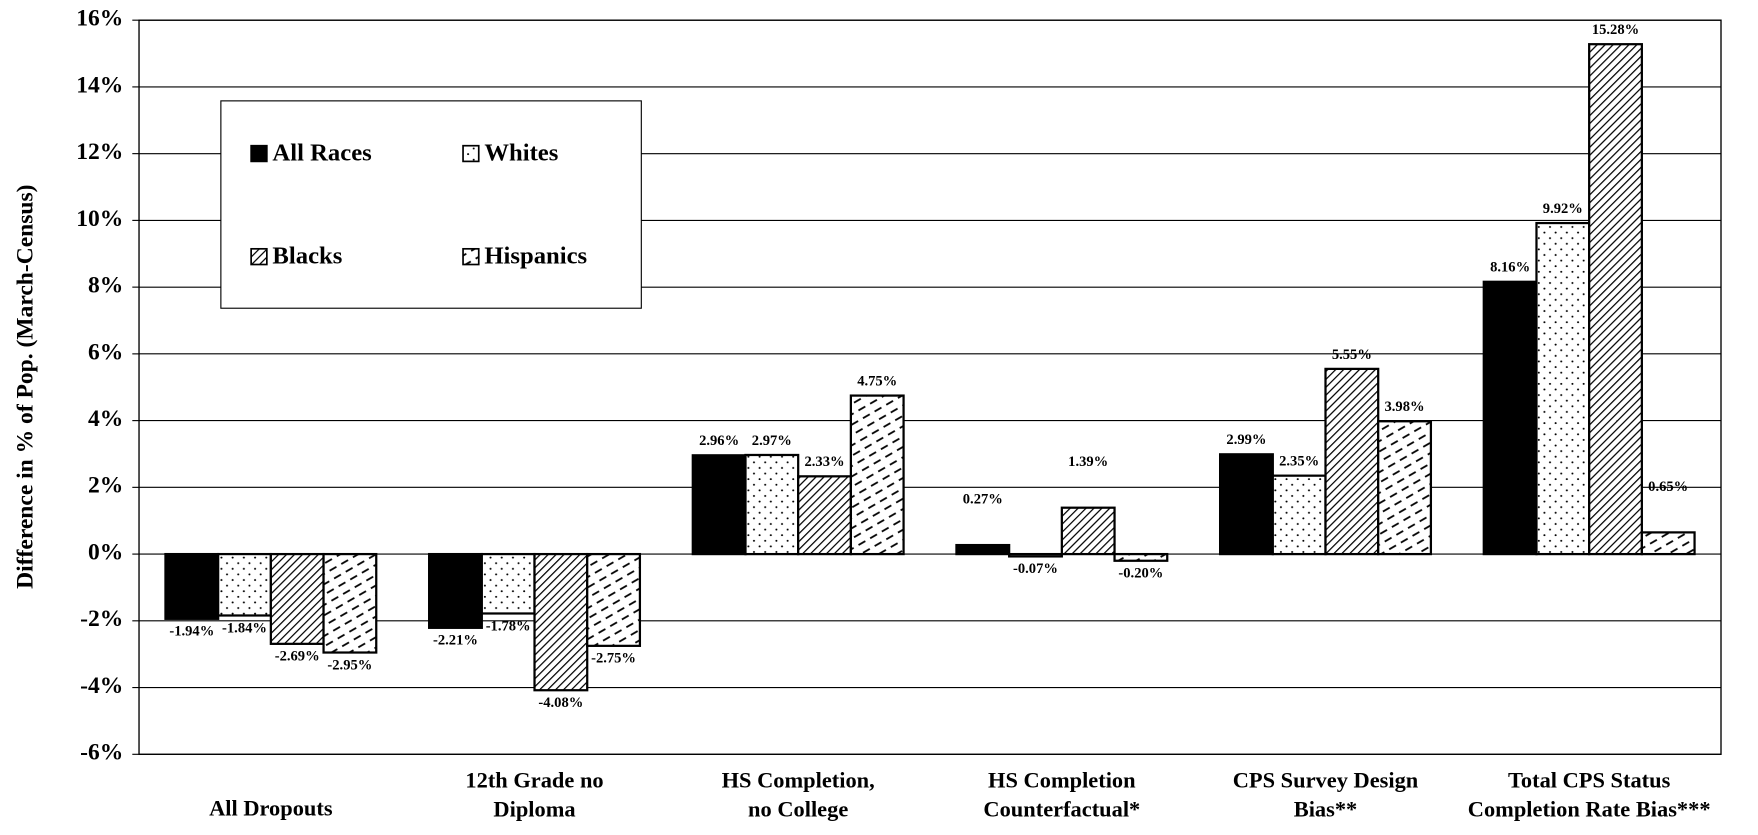 This screenshot has width=1758, height=835. Describe the element at coordinates (1088, 462) in the screenshot. I see `value-label: 1.39%` at that location.